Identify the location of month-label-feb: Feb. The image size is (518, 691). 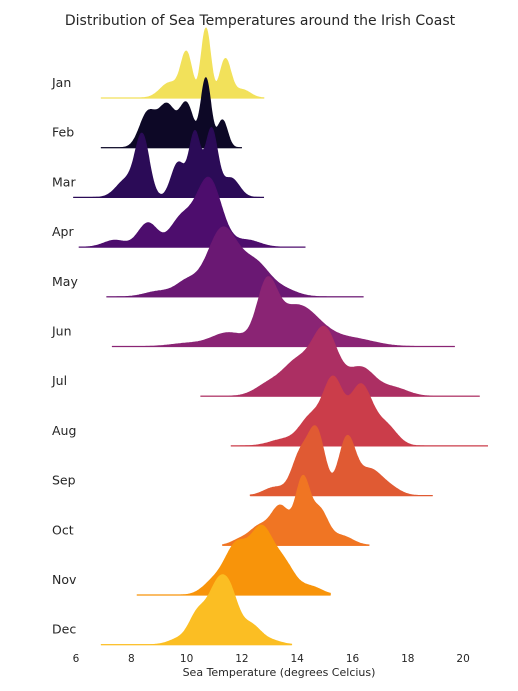
(63, 132).